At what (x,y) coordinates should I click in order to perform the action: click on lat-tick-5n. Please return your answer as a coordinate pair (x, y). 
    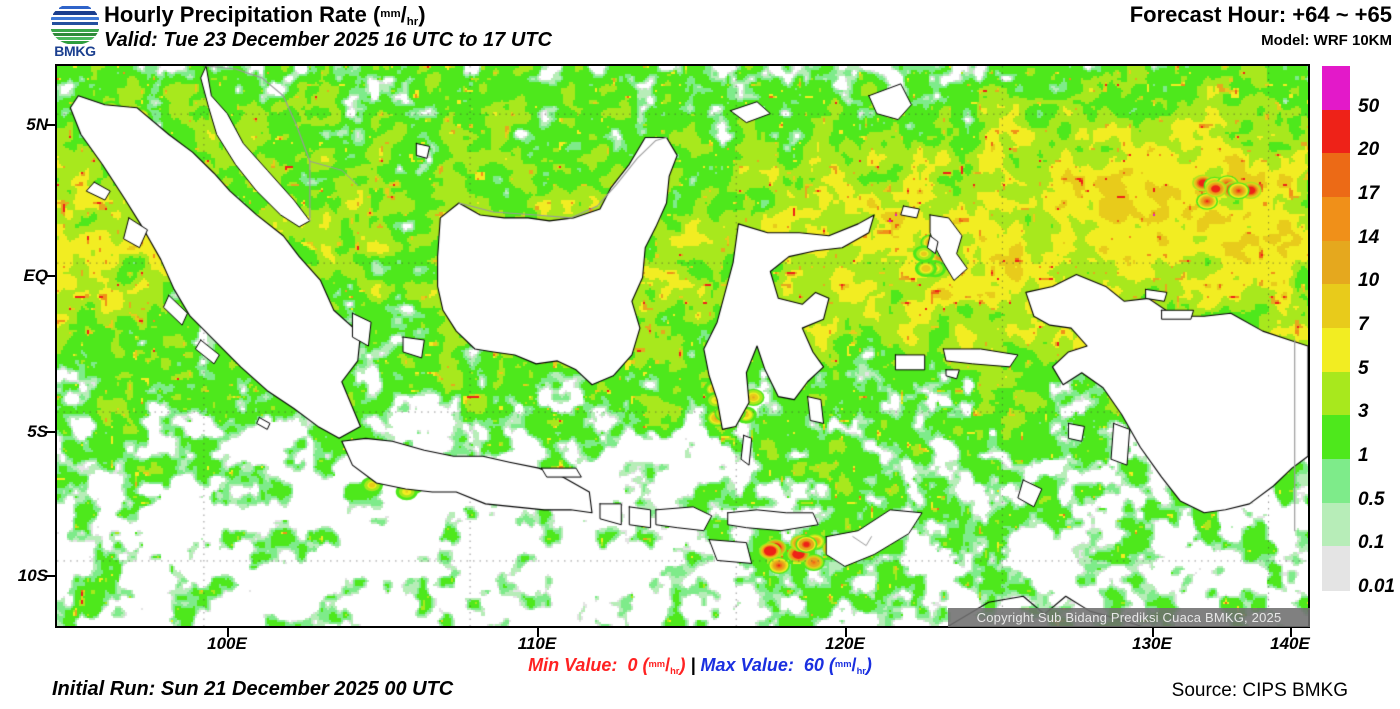
    Looking at the image, I should click on (50, 125).